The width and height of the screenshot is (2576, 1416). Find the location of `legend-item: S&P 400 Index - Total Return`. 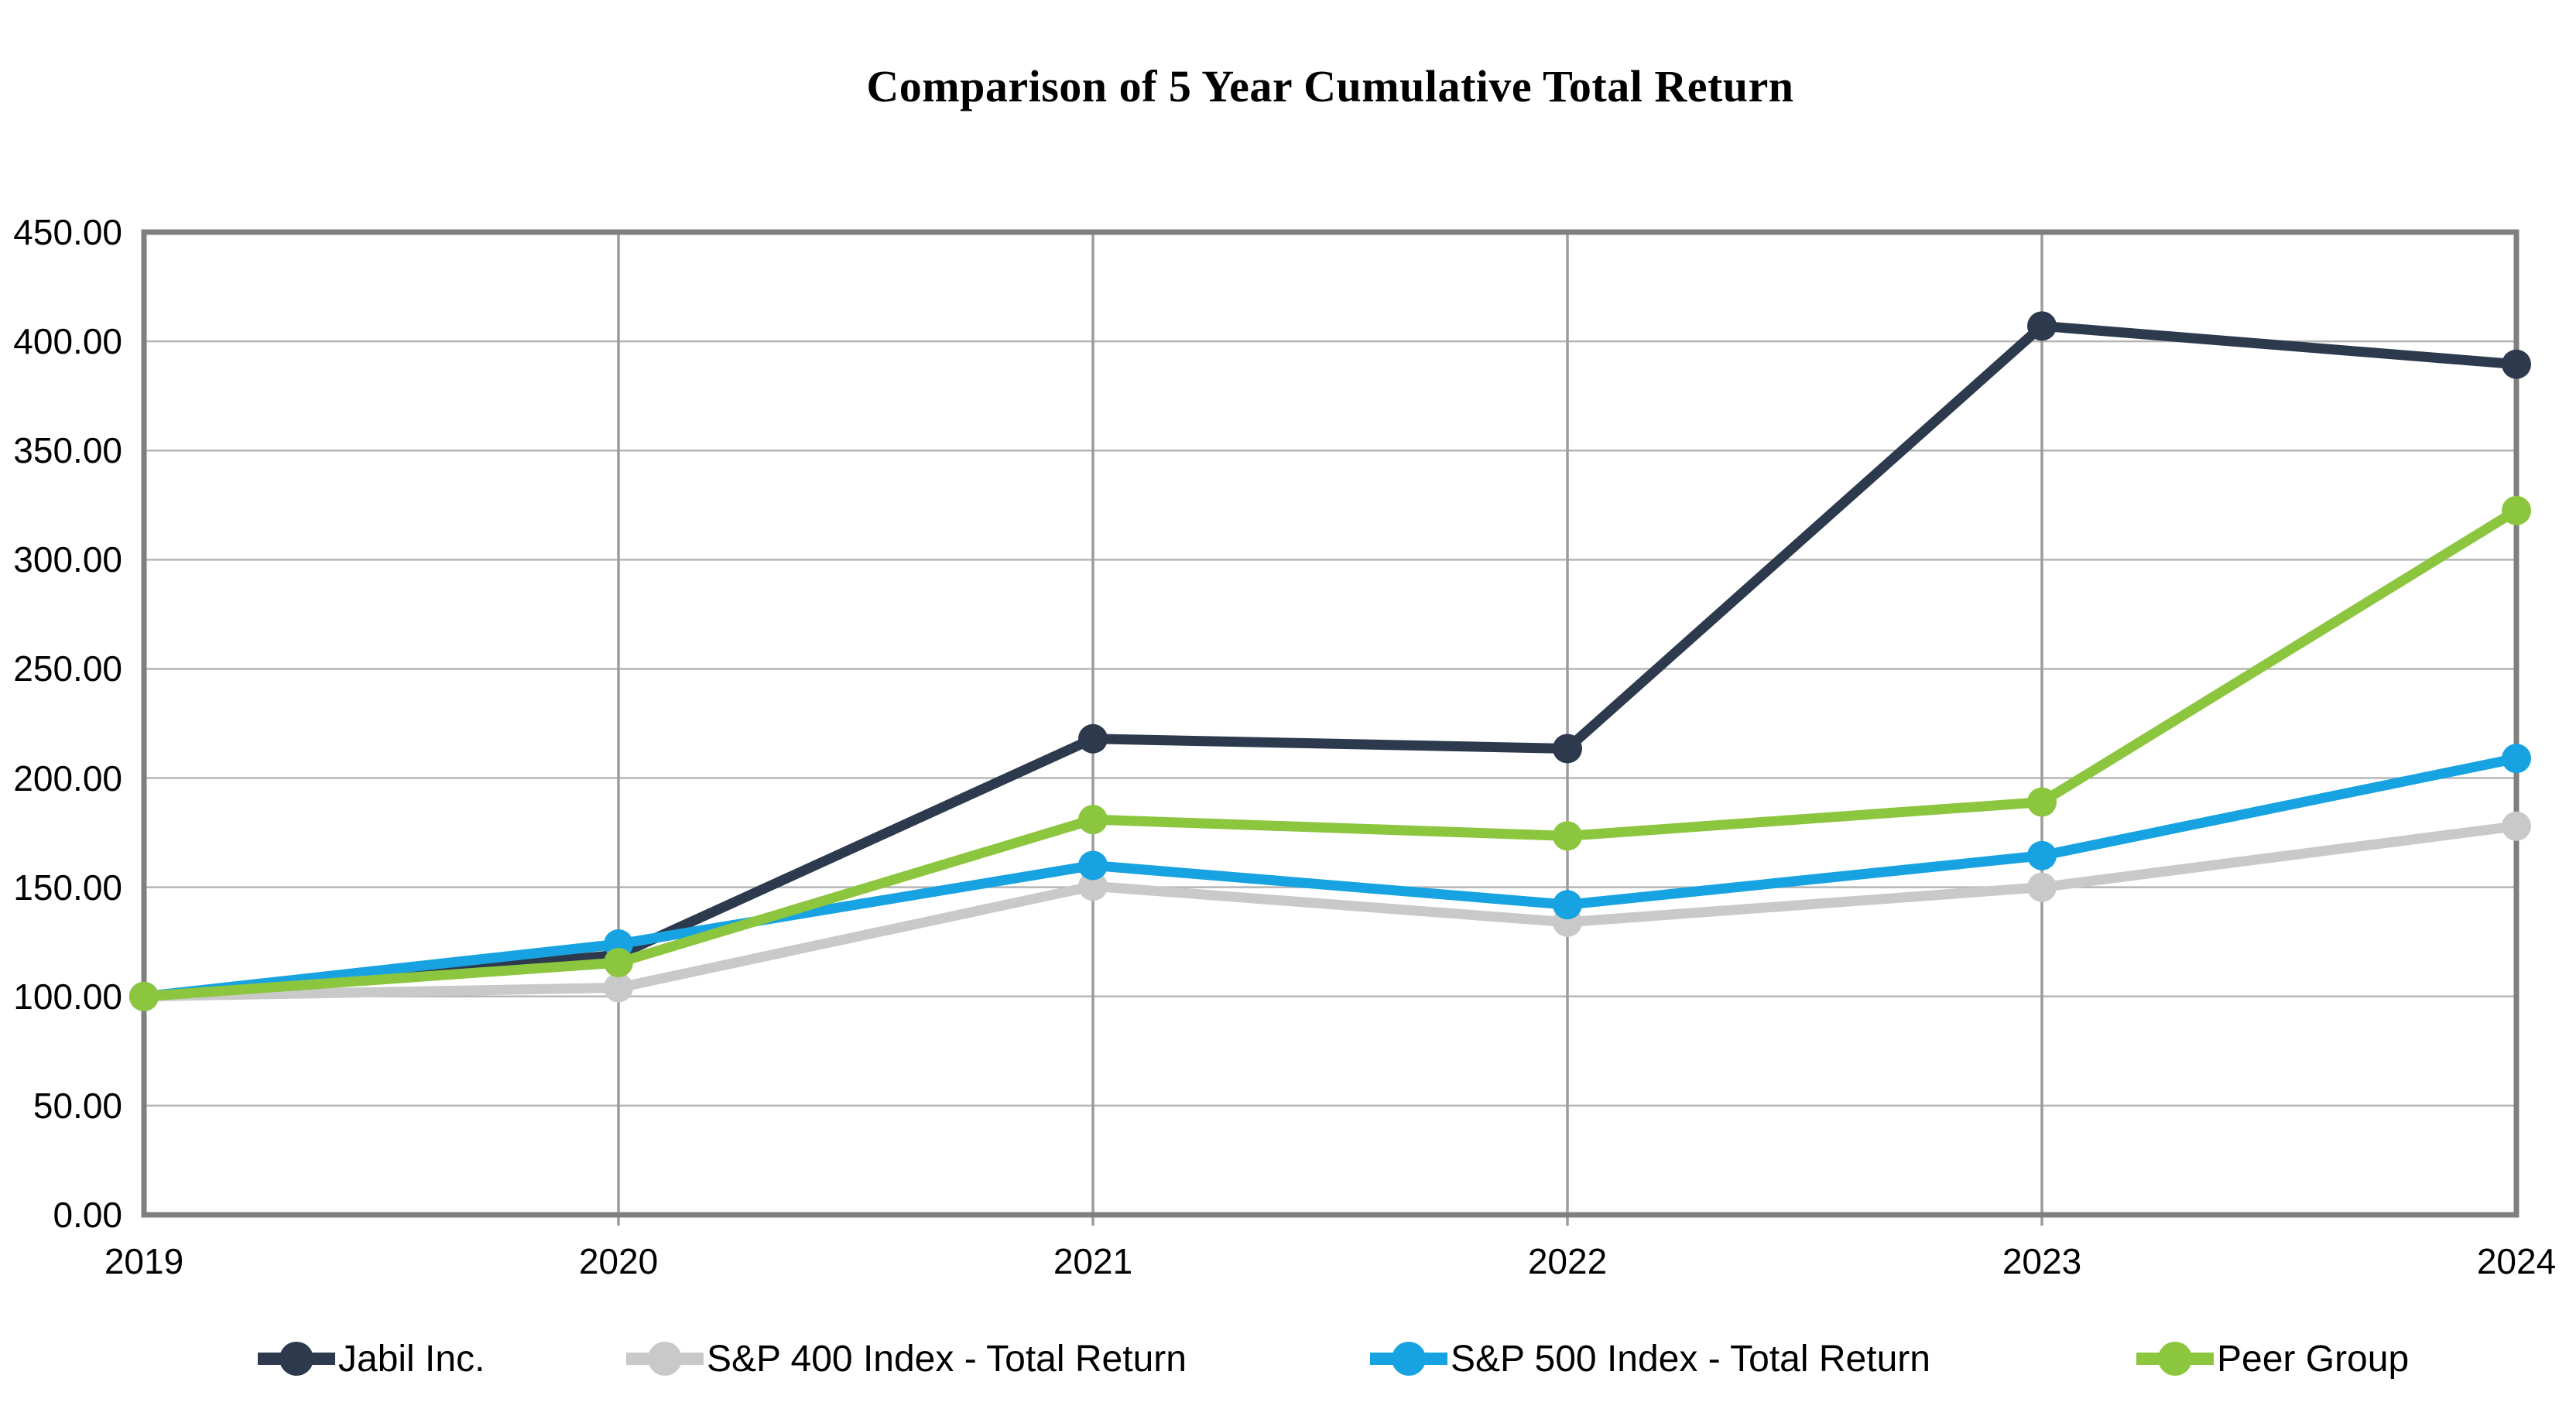

legend-item: S&P 400 Index - Total Return is located at coordinates (907, 1359).